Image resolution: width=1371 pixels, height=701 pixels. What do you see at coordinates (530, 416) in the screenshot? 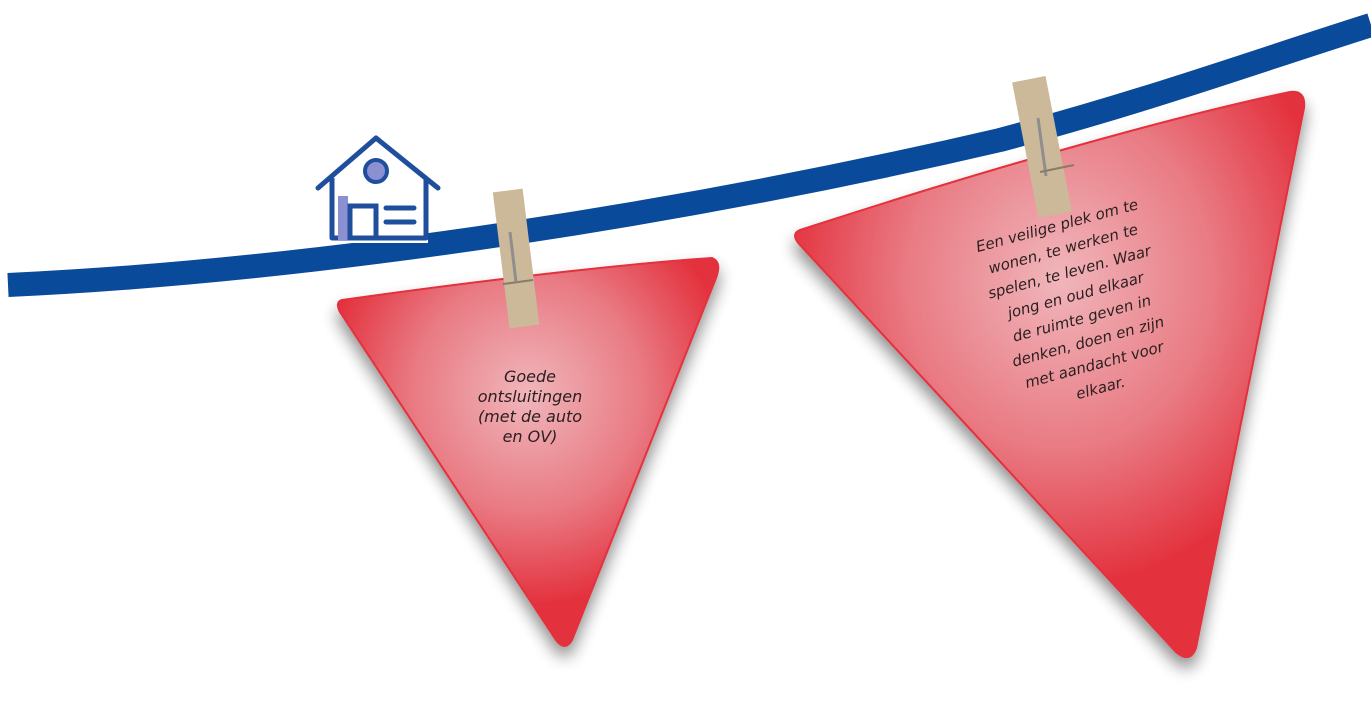
I see `flag-left-line: (met de auto` at bounding box center [530, 416].